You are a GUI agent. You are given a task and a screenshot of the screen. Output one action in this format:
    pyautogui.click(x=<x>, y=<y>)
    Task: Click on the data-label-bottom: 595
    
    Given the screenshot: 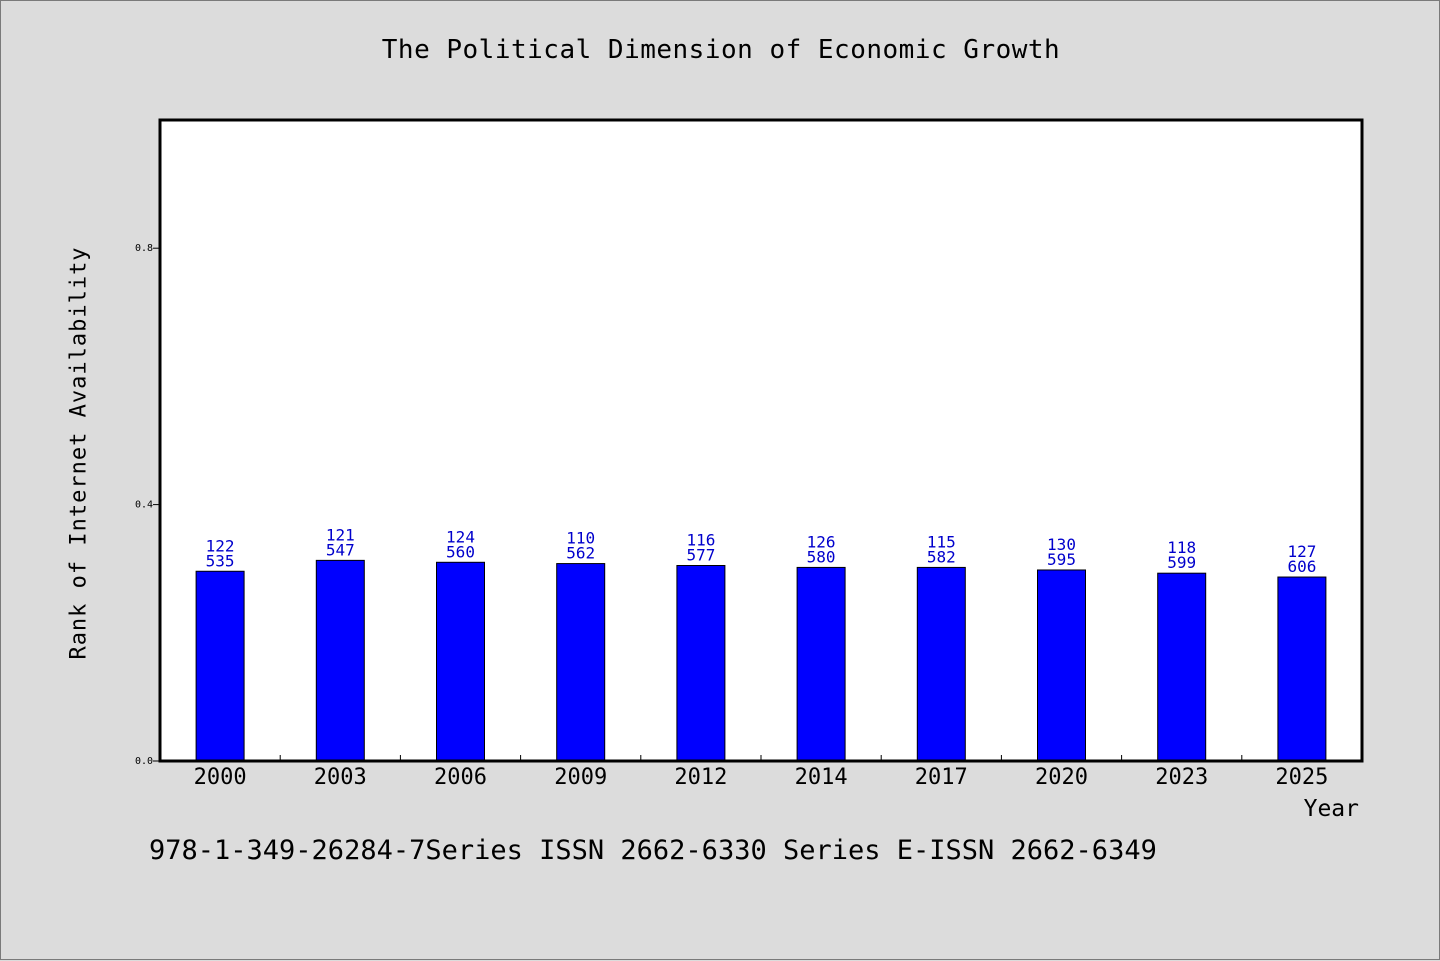 What is the action you would take?
    pyautogui.click(x=1061, y=559)
    